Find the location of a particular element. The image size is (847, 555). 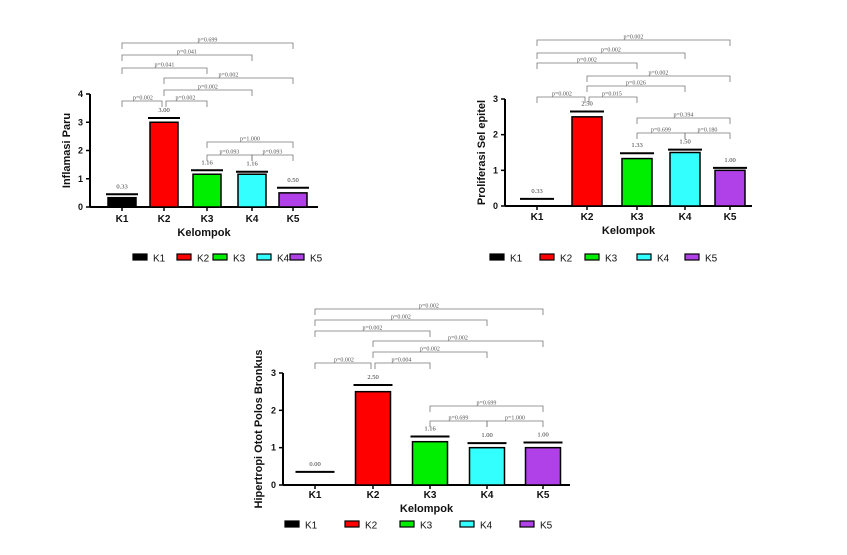

p-value-label: p=1.000 is located at coordinates (250, 140).